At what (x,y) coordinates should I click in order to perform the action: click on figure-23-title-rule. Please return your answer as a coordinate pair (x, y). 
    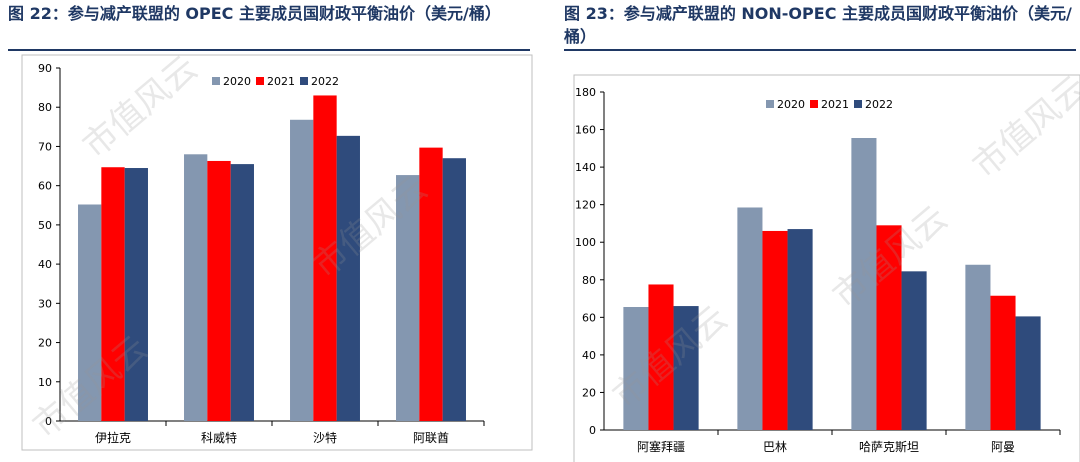
    Looking at the image, I should click on (820, 50).